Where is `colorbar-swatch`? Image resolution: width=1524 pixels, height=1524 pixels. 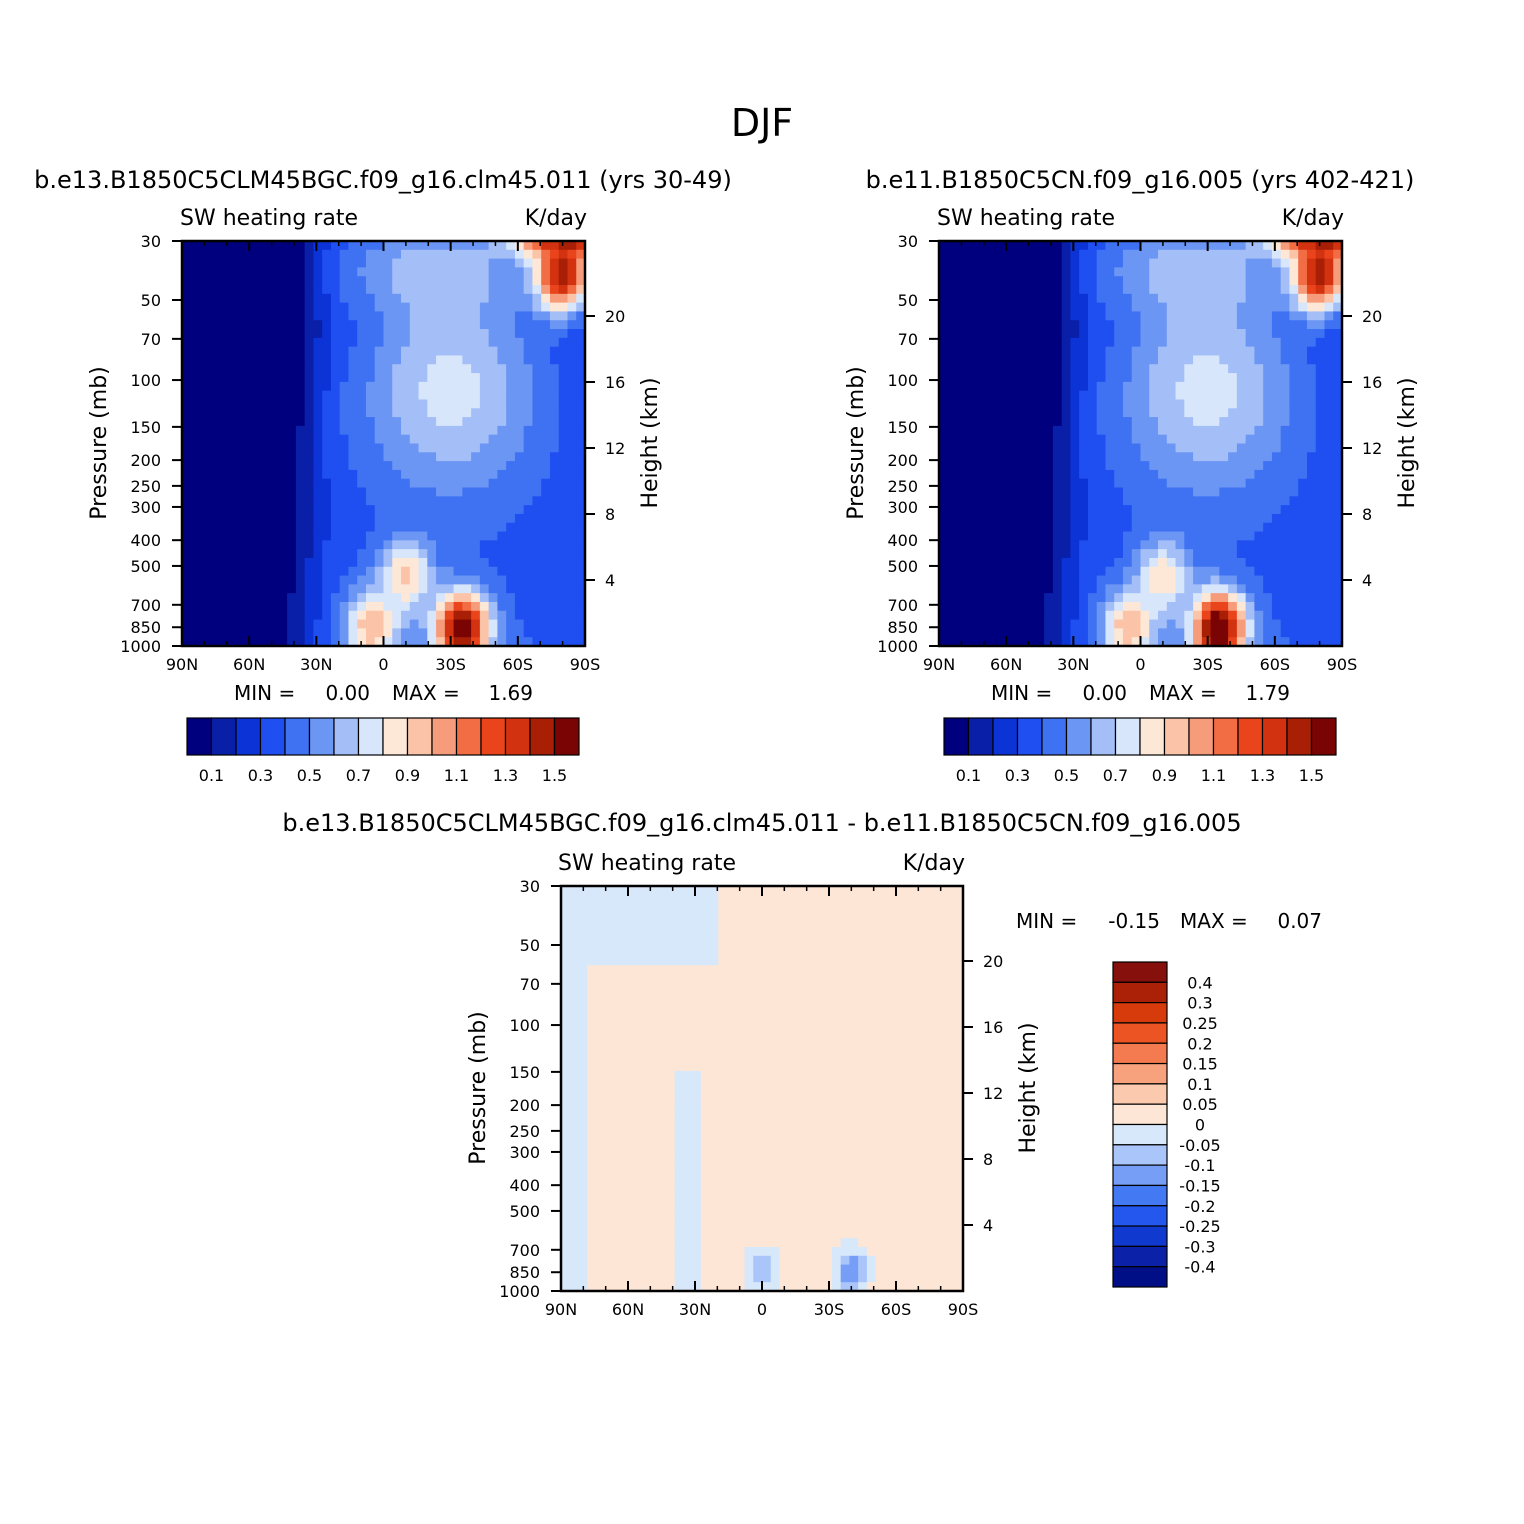 colorbar-swatch is located at coordinates (956, 736).